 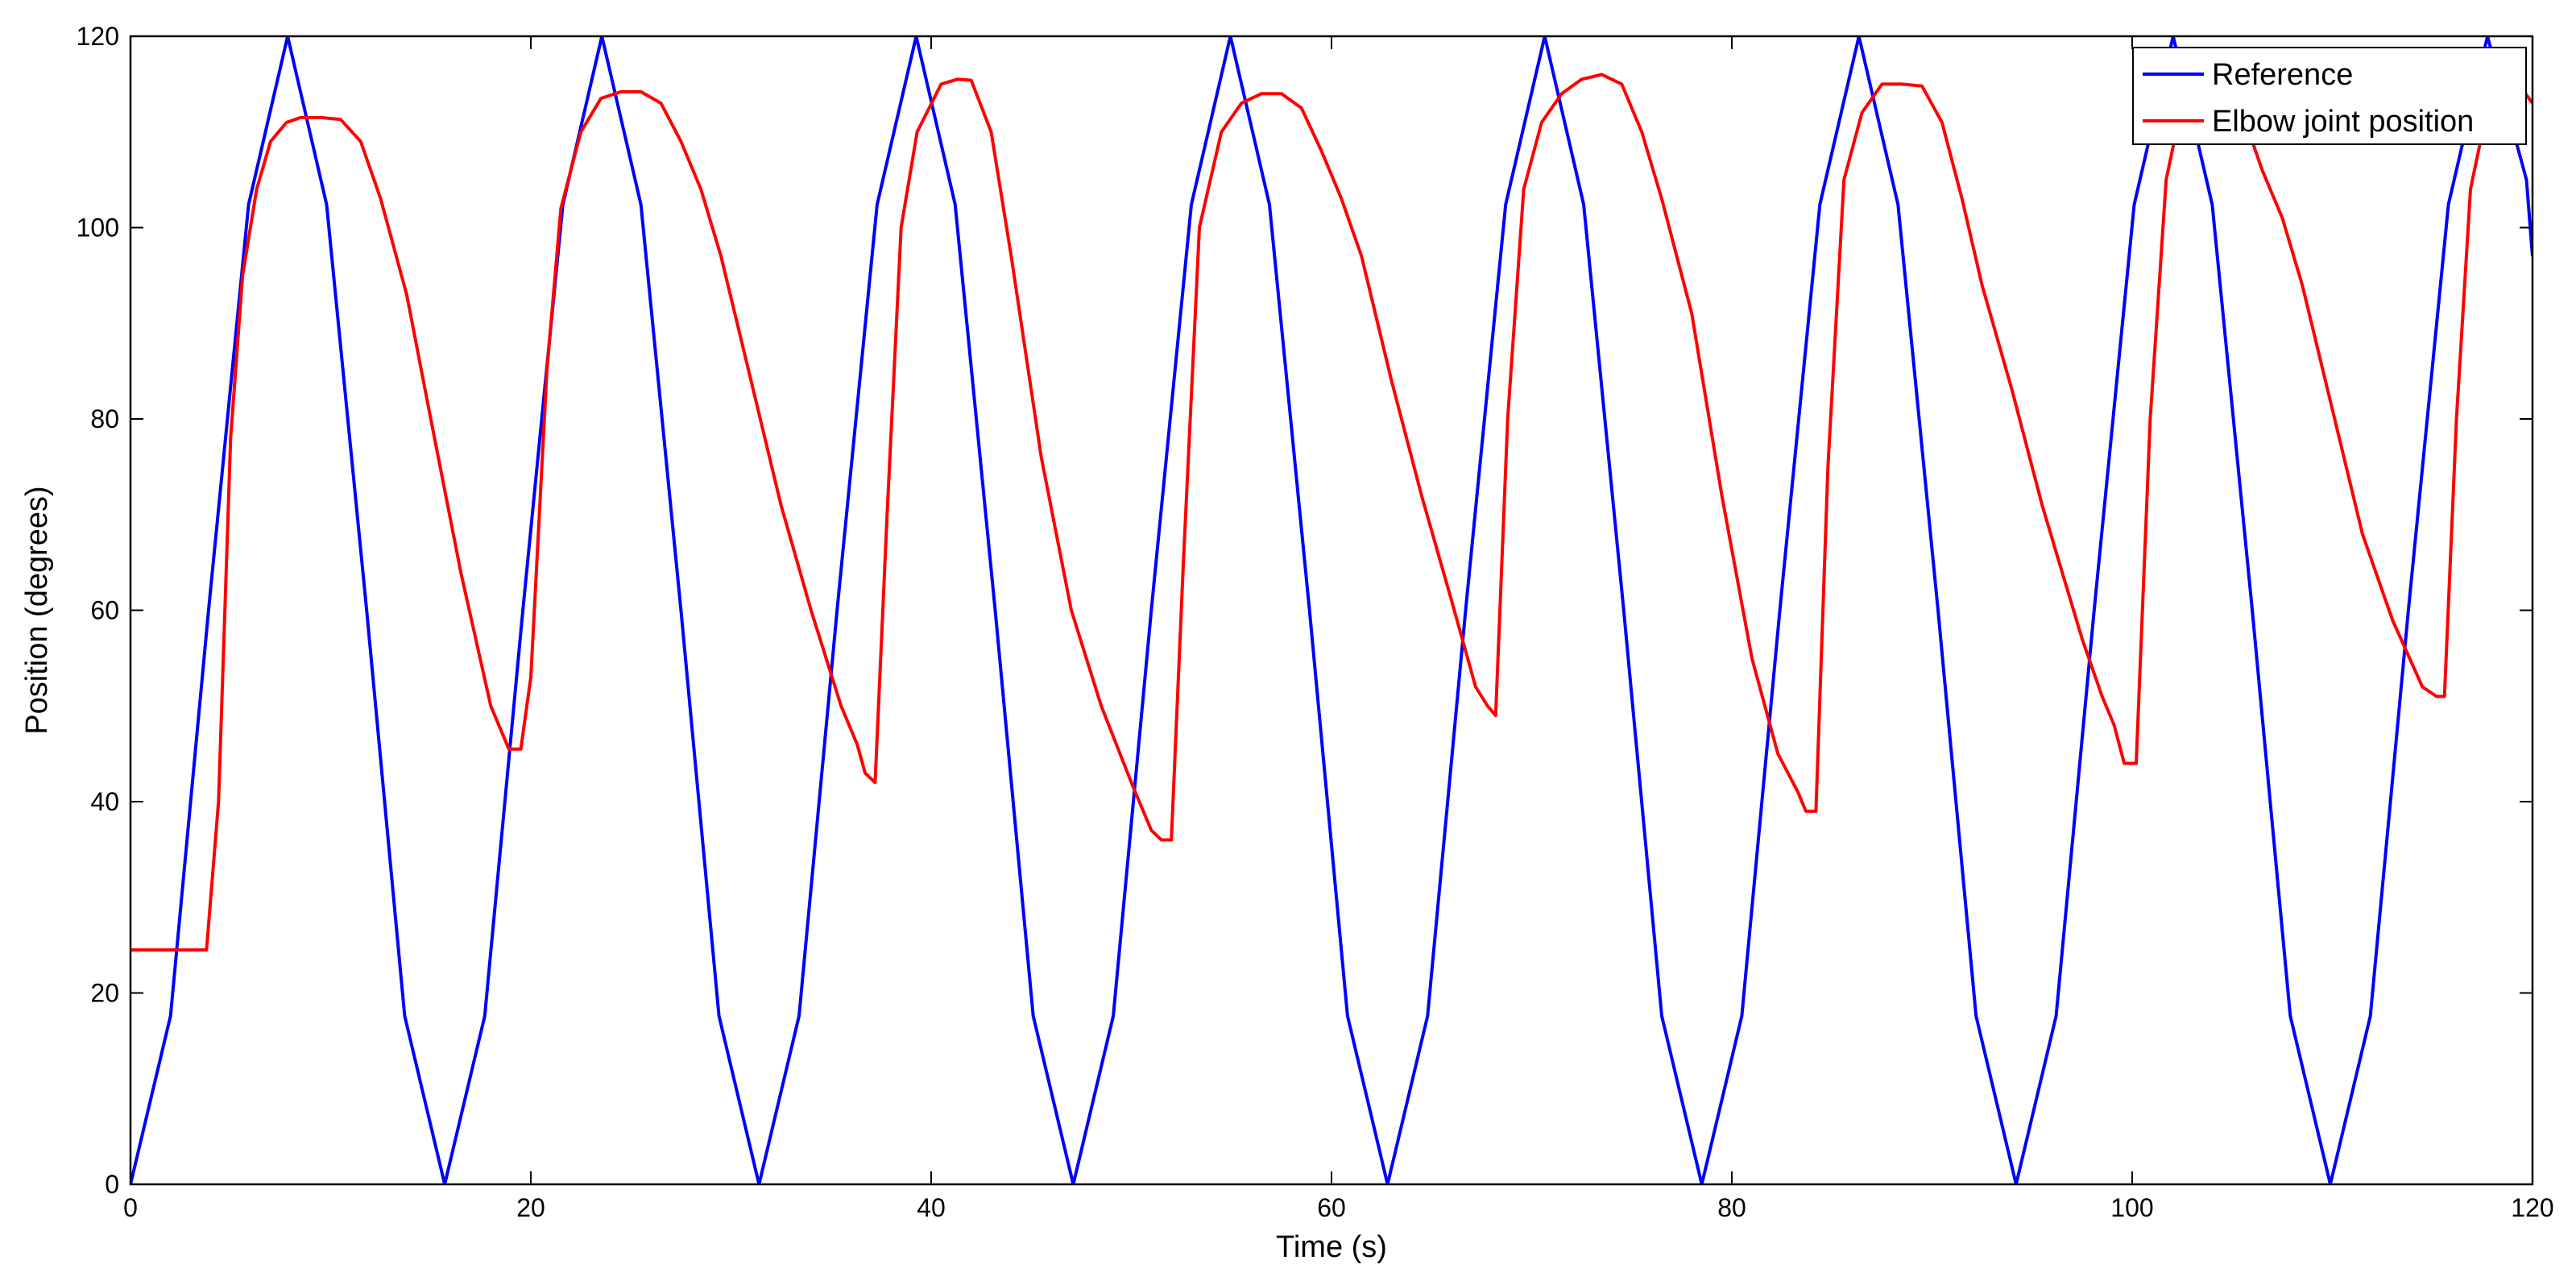 What do you see at coordinates (104, 994) in the screenshot?
I see `y-tick-label: 20` at bounding box center [104, 994].